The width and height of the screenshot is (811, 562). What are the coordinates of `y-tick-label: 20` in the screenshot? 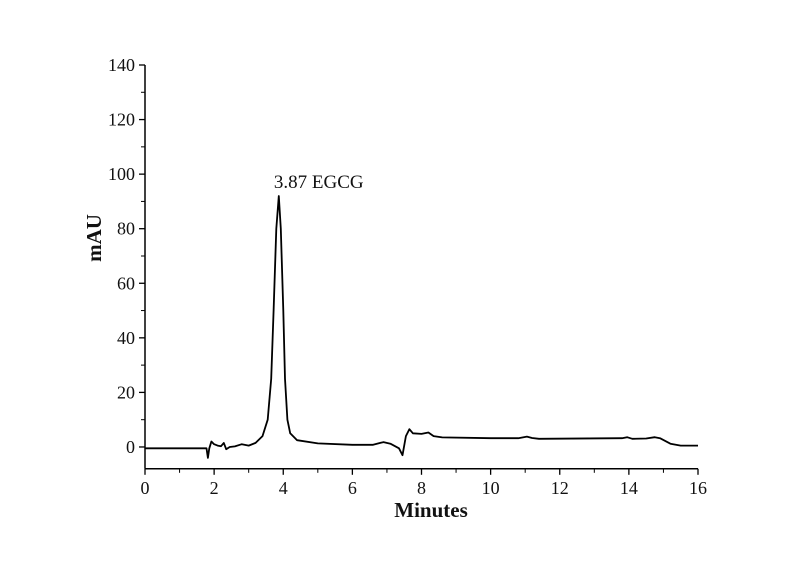 It's located at (126, 392).